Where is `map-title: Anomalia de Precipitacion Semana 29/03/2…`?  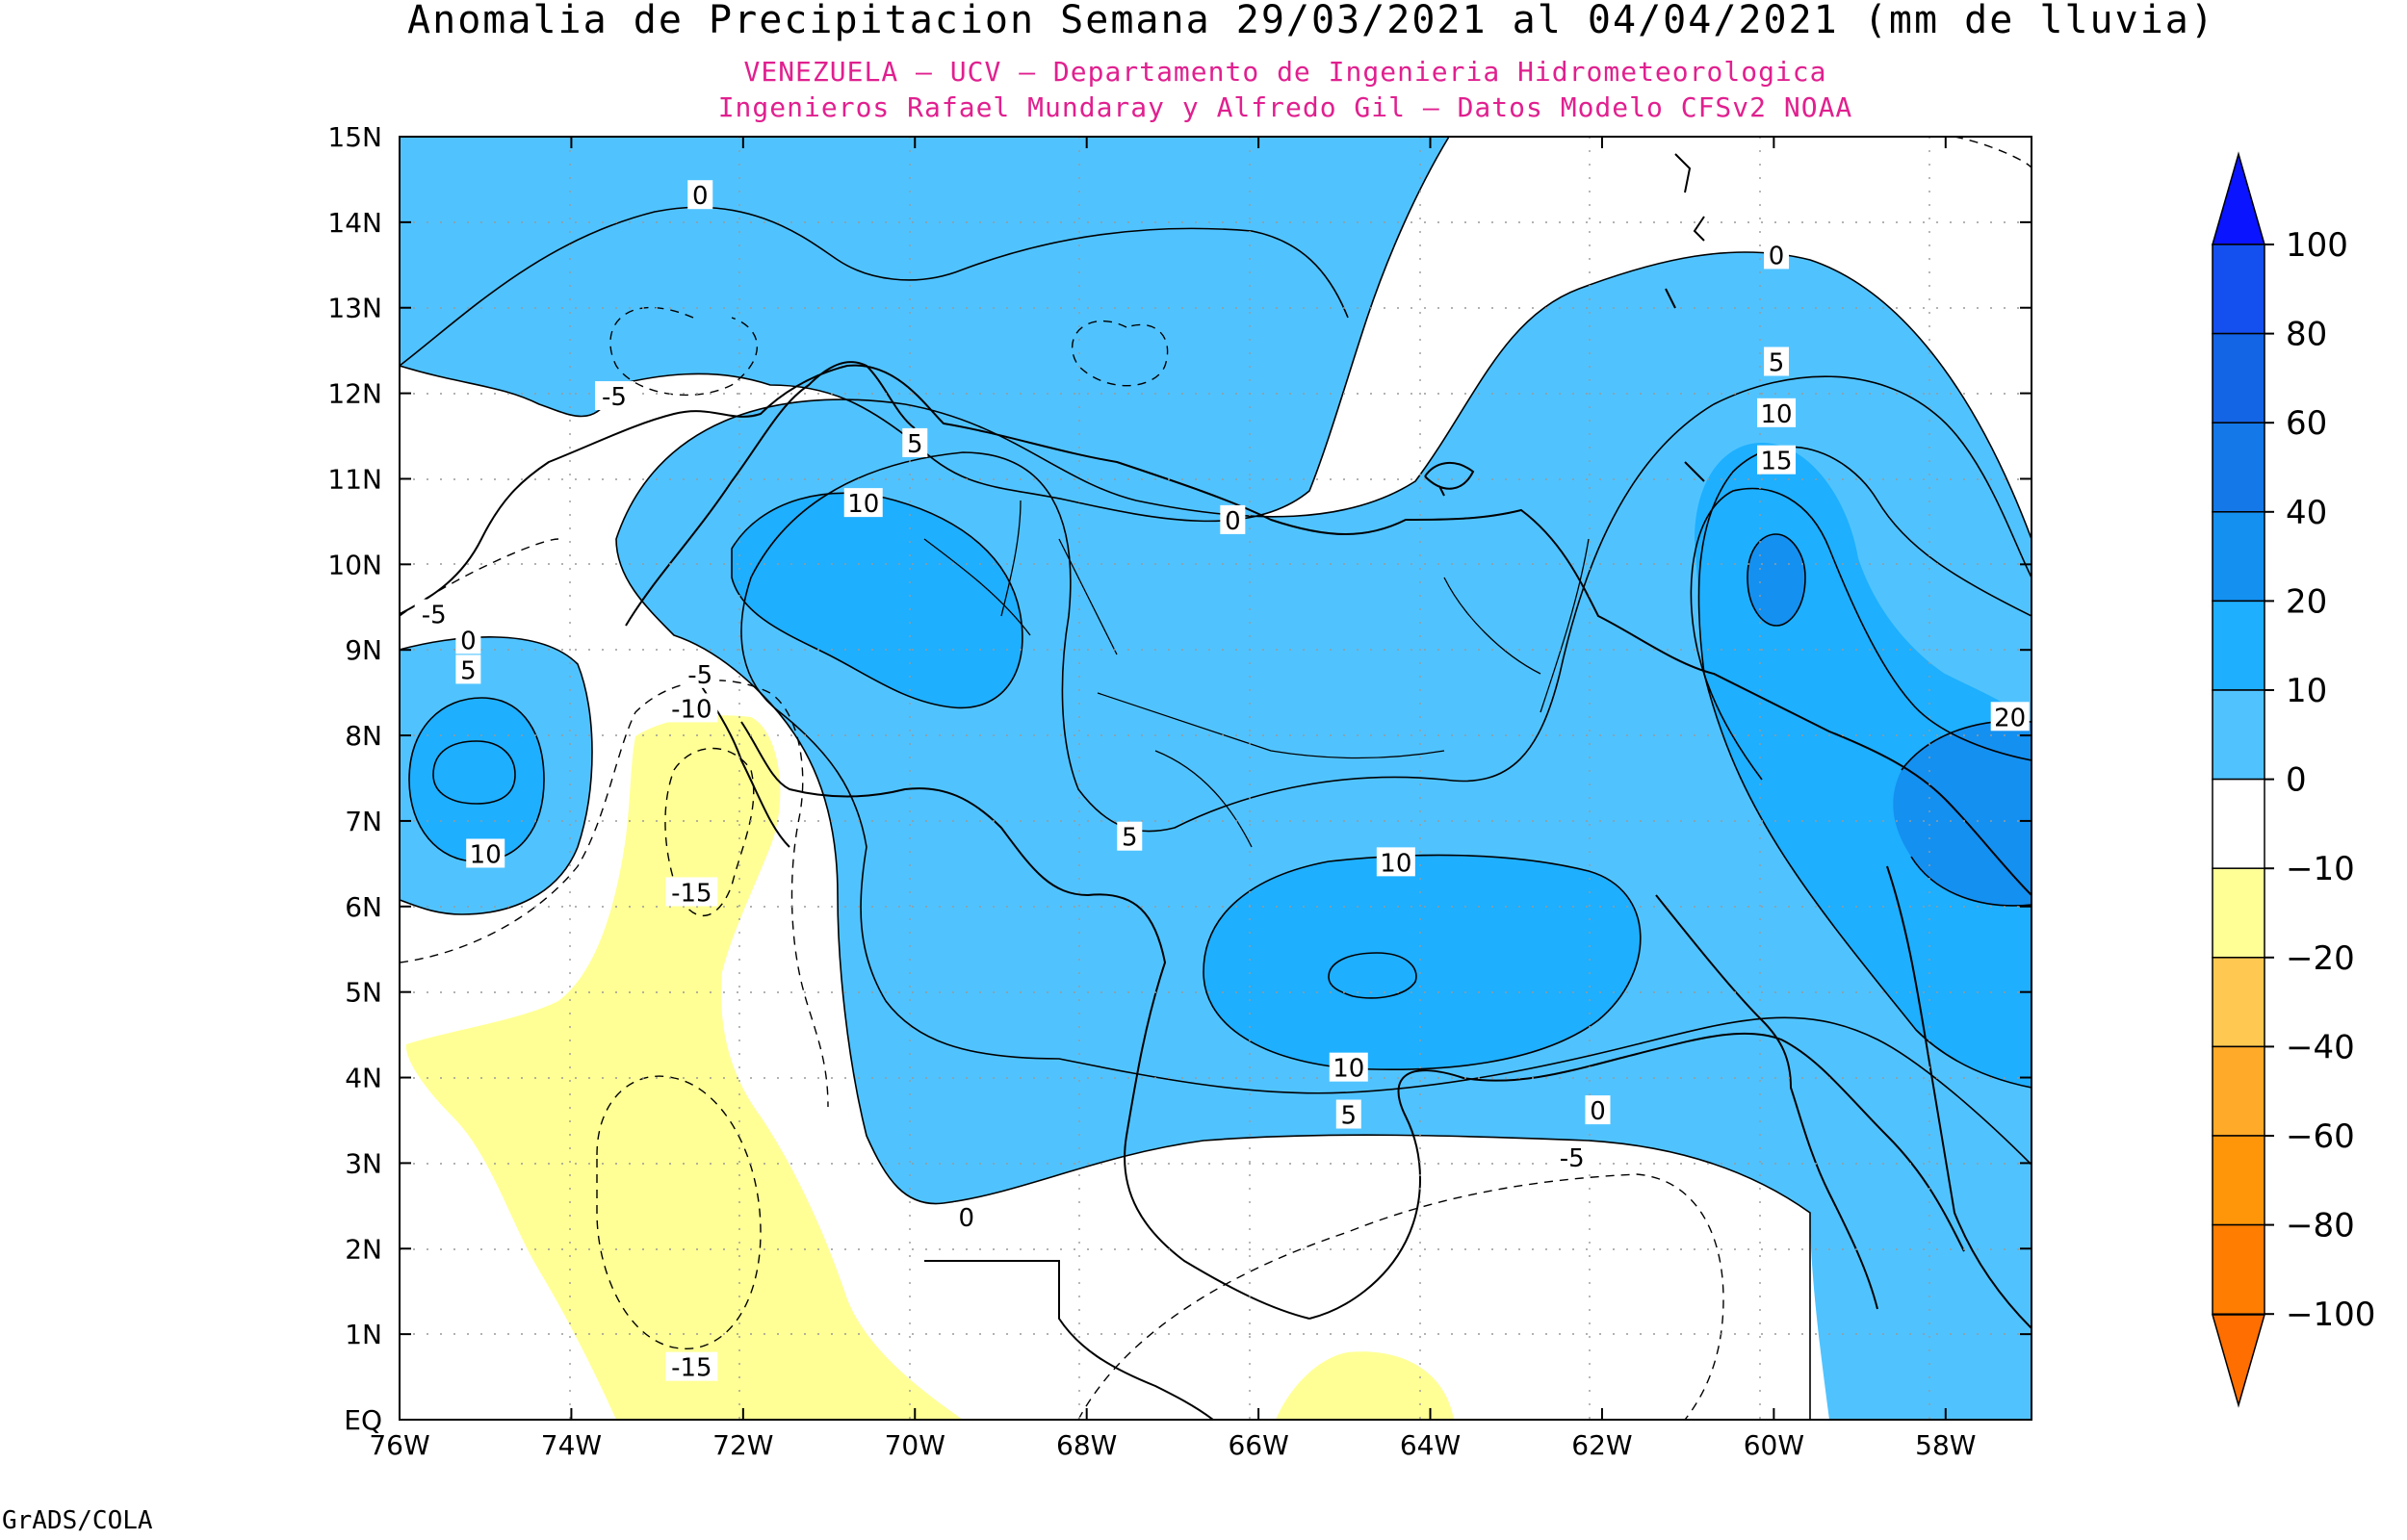 map-title: Anomalia de Precipitacion Semana 29/03/2… is located at coordinates (1311, 21).